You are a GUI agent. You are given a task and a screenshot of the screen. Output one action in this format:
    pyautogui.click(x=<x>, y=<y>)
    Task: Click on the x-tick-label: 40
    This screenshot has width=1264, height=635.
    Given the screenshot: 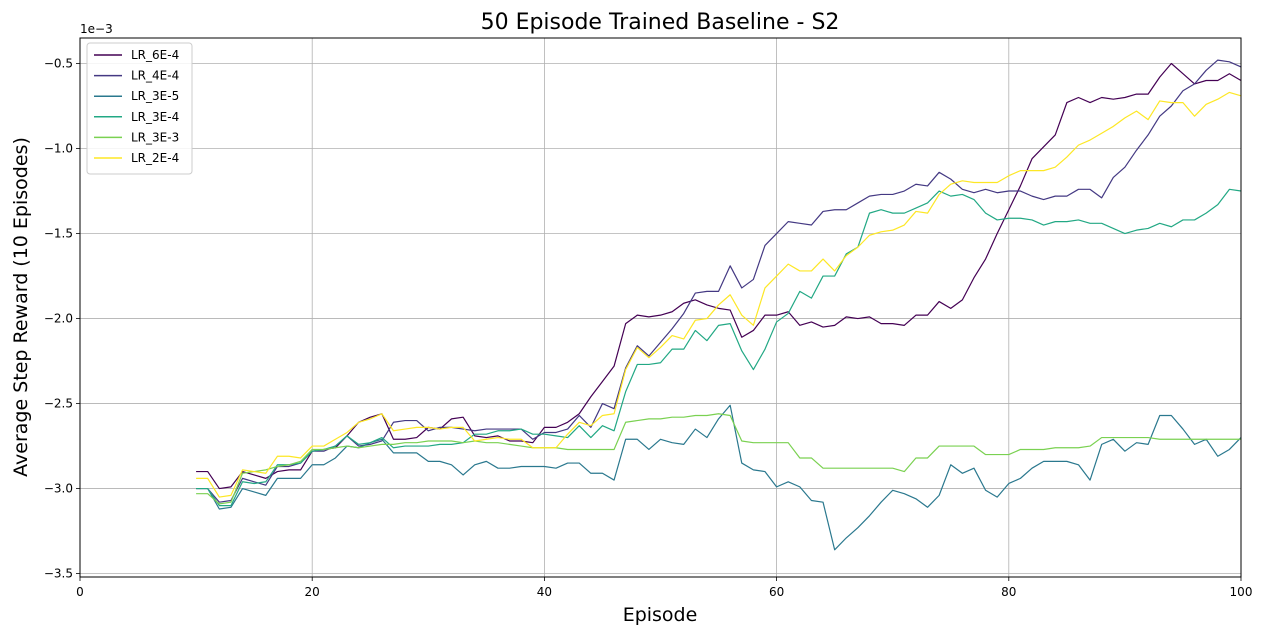 What is the action you would take?
    pyautogui.click(x=544, y=592)
    